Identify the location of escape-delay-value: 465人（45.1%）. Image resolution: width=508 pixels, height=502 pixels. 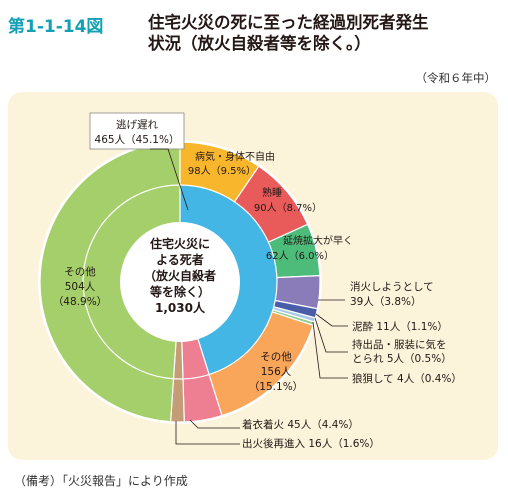
(137, 140).